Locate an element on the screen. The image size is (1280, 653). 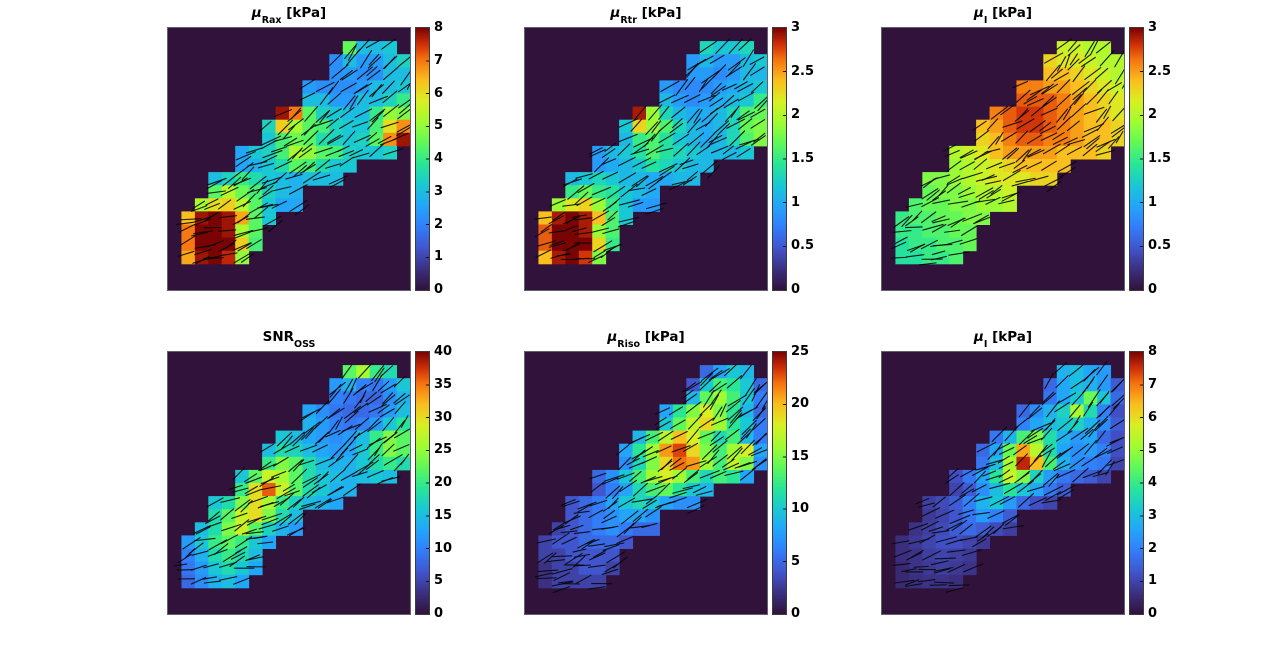
panel-mu-riso: μRiso [kPa] 0 5 10 15 20 25 is located at coordinates (680, 475).